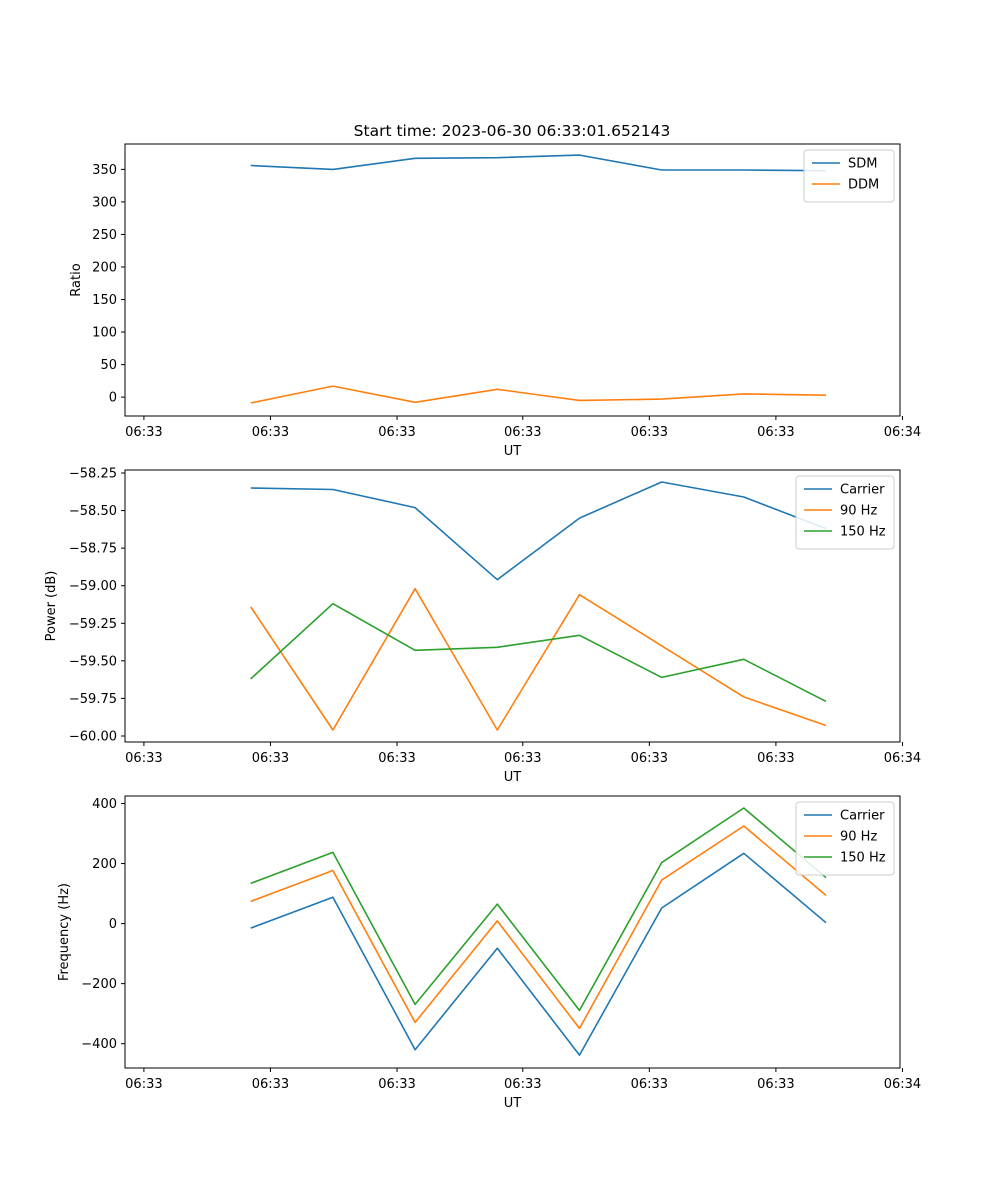  I want to click on y-tick-label: −60.00, so click(93, 736).